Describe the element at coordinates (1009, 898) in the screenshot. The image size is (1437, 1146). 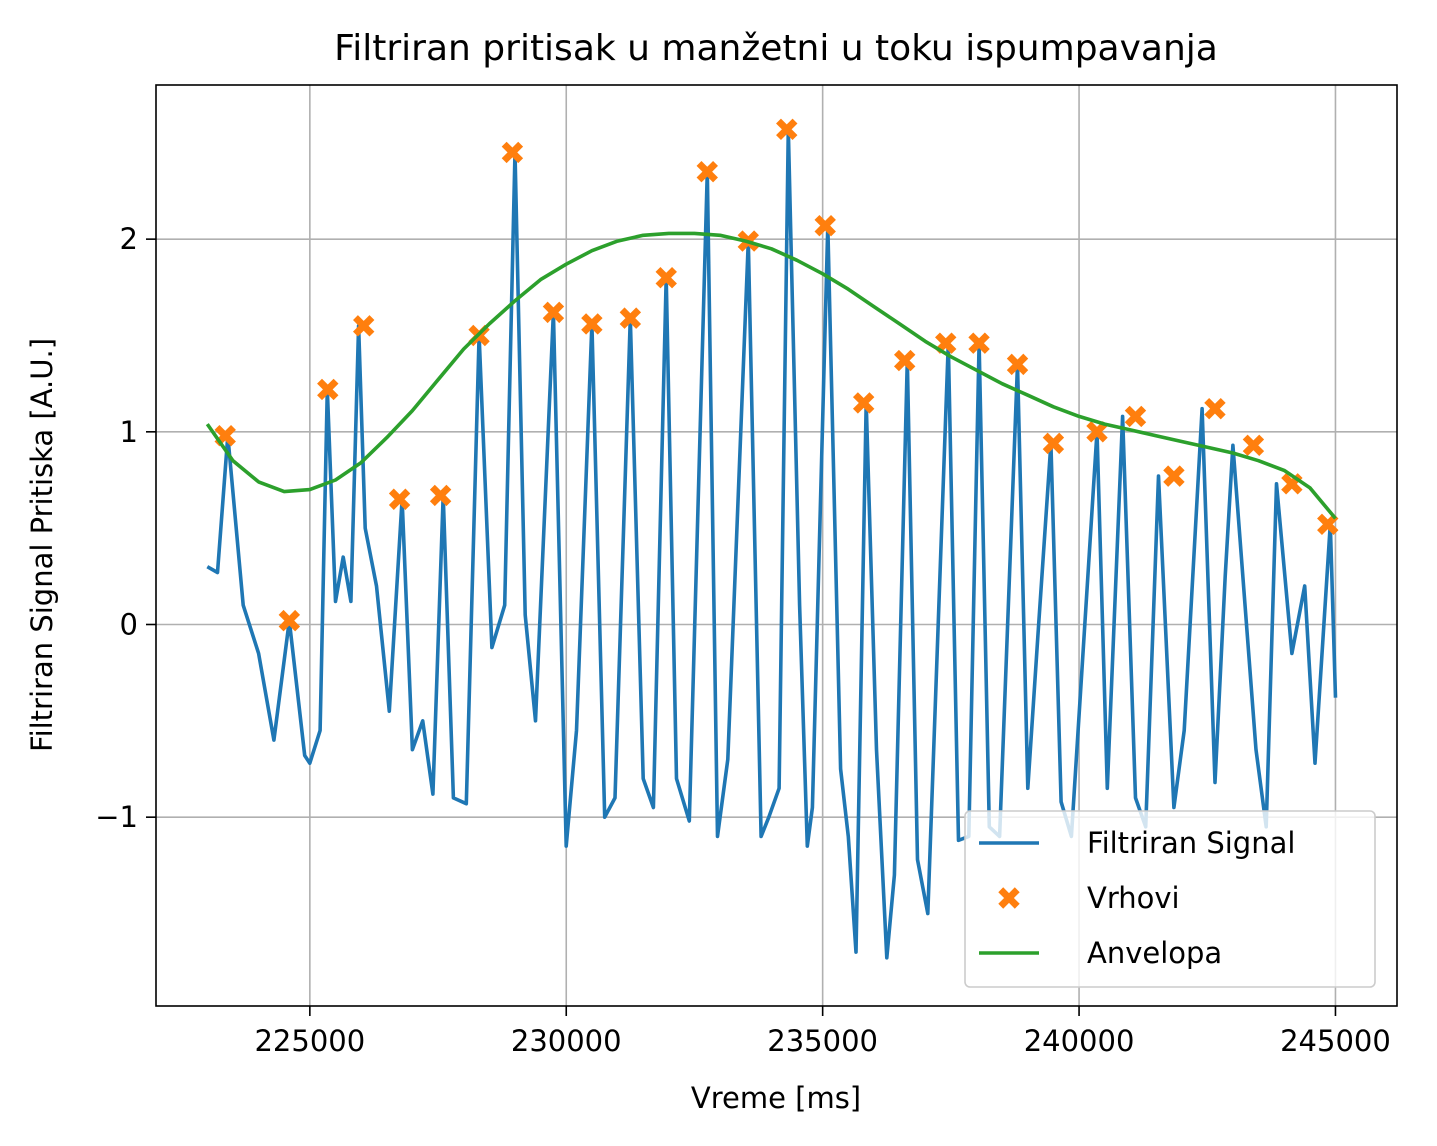
I see `legend-marker-swatch` at that location.